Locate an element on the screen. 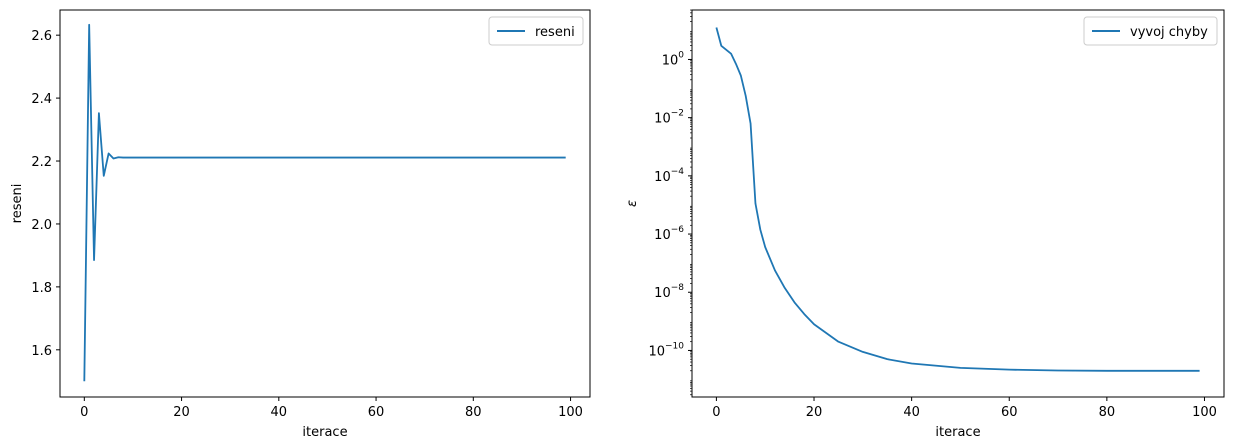  y-tick-label: 2.6 is located at coordinates (41, 36).